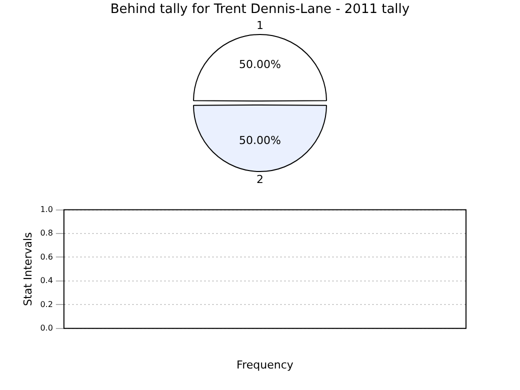 This screenshot has height=390, width=520. I want to click on slice-label: 1, so click(260, 25).